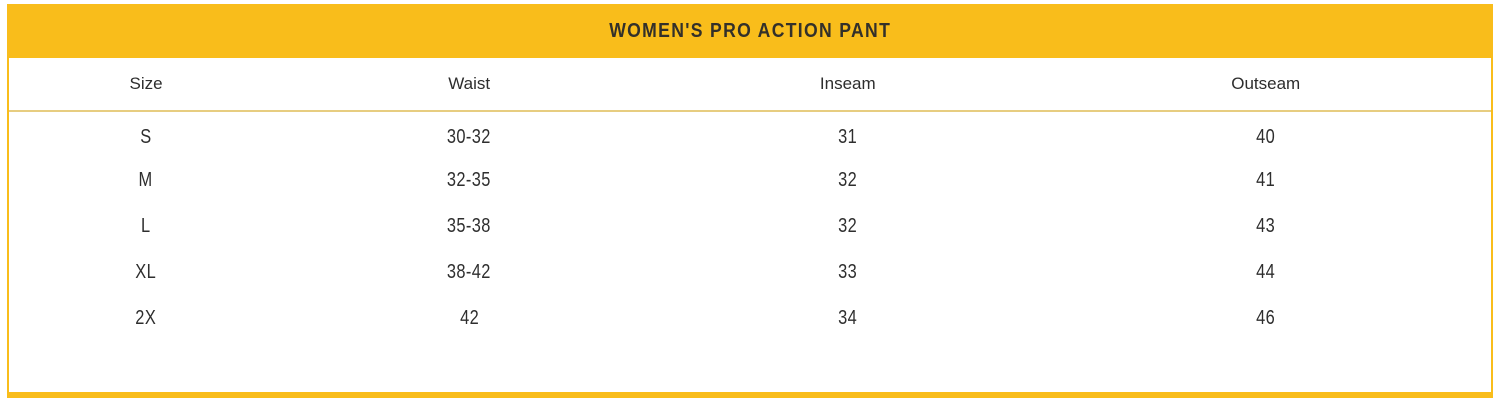 The image size is (1500, 401). What do you see at coordinates (469, 85) in the screenshot?
I see `column-header-waist: Waist` at bounding box center [469, 85].